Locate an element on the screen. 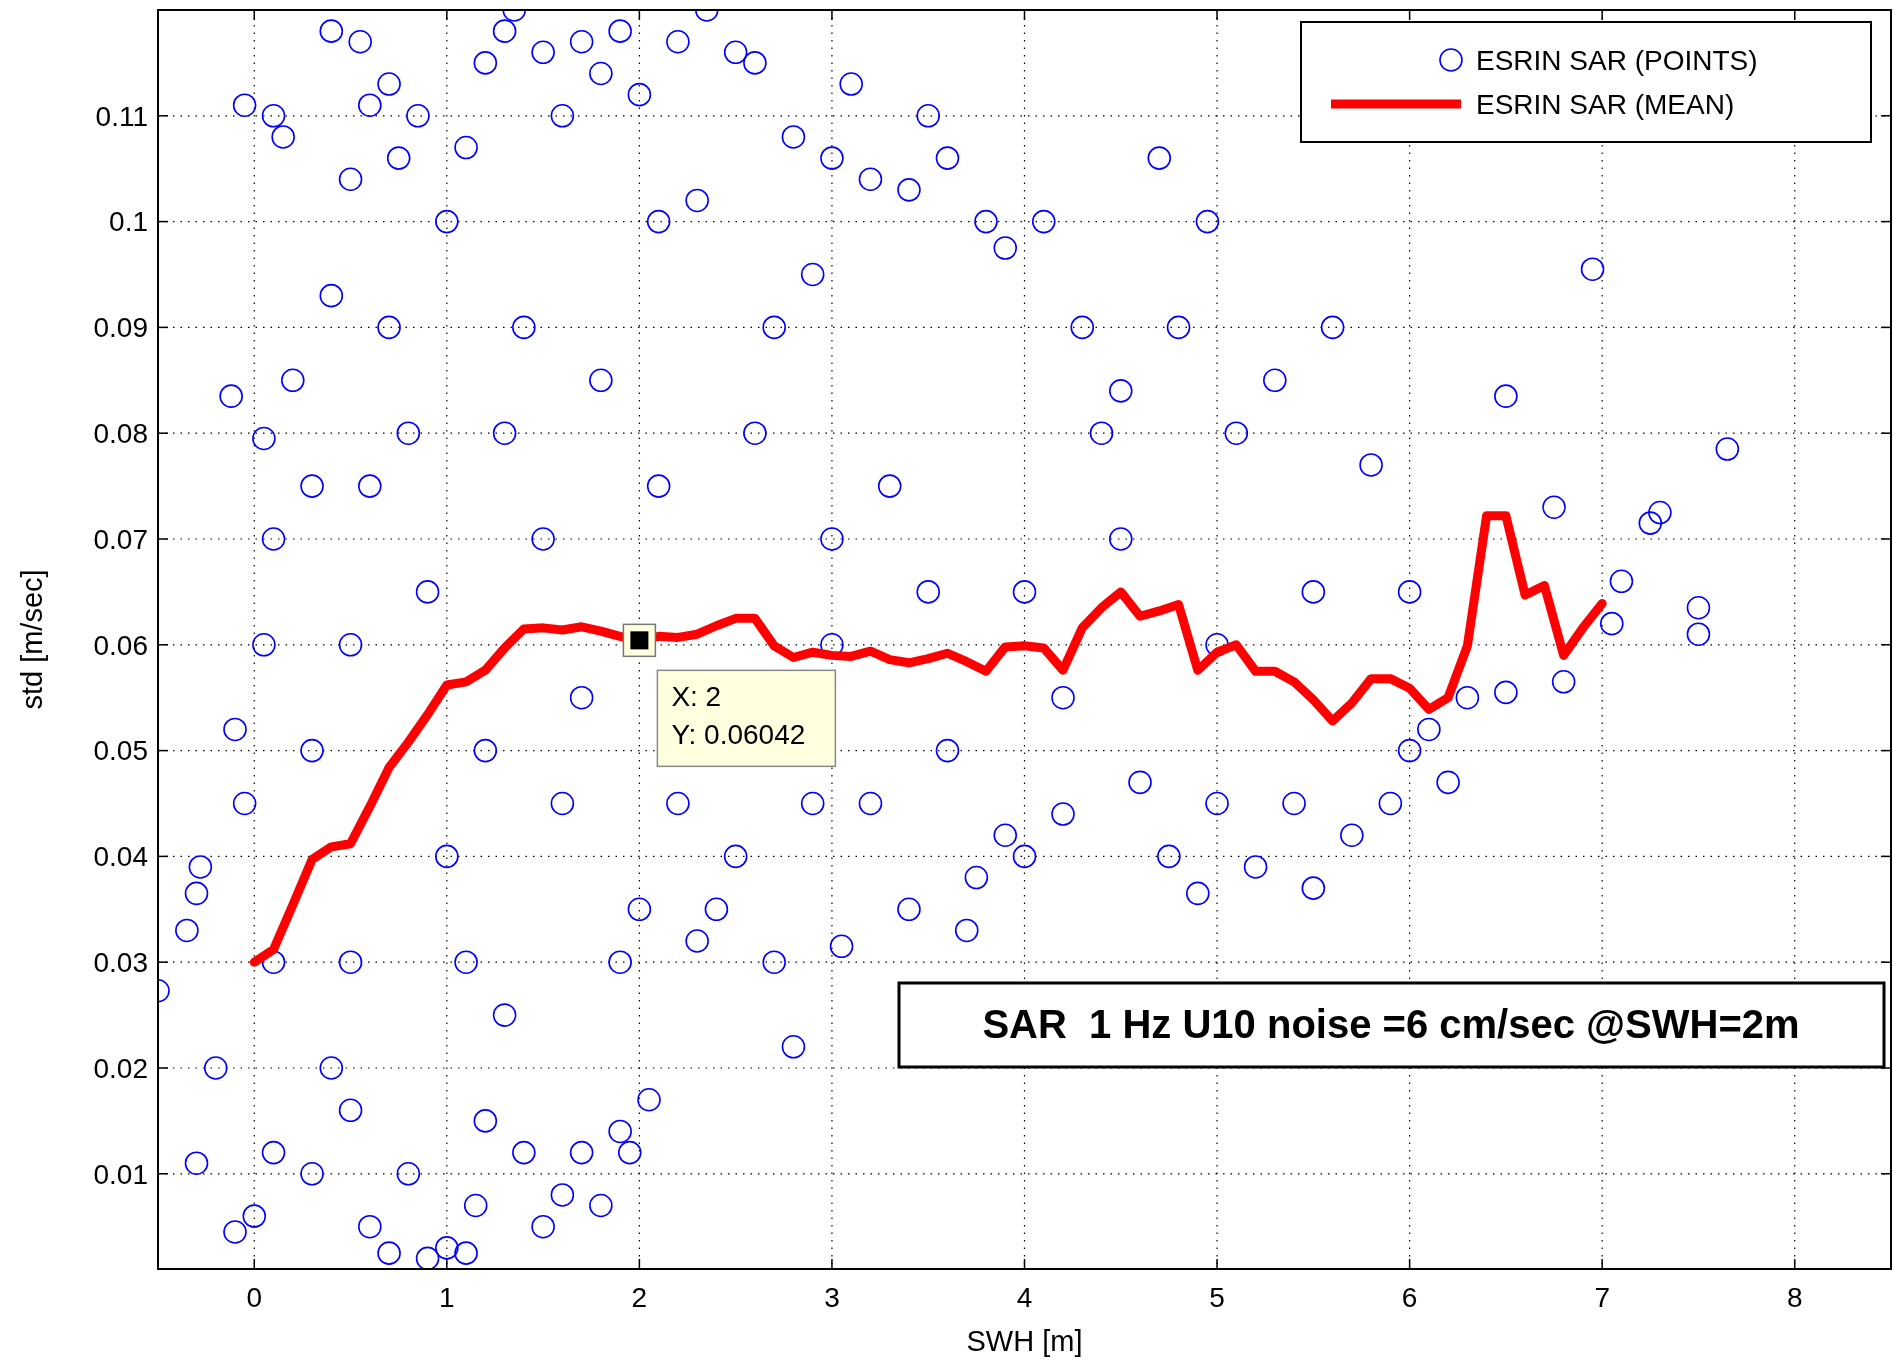 This screenshot has height=1369, width=1895. y-tick-label: 0.04 is located at coordinates (120, 857).